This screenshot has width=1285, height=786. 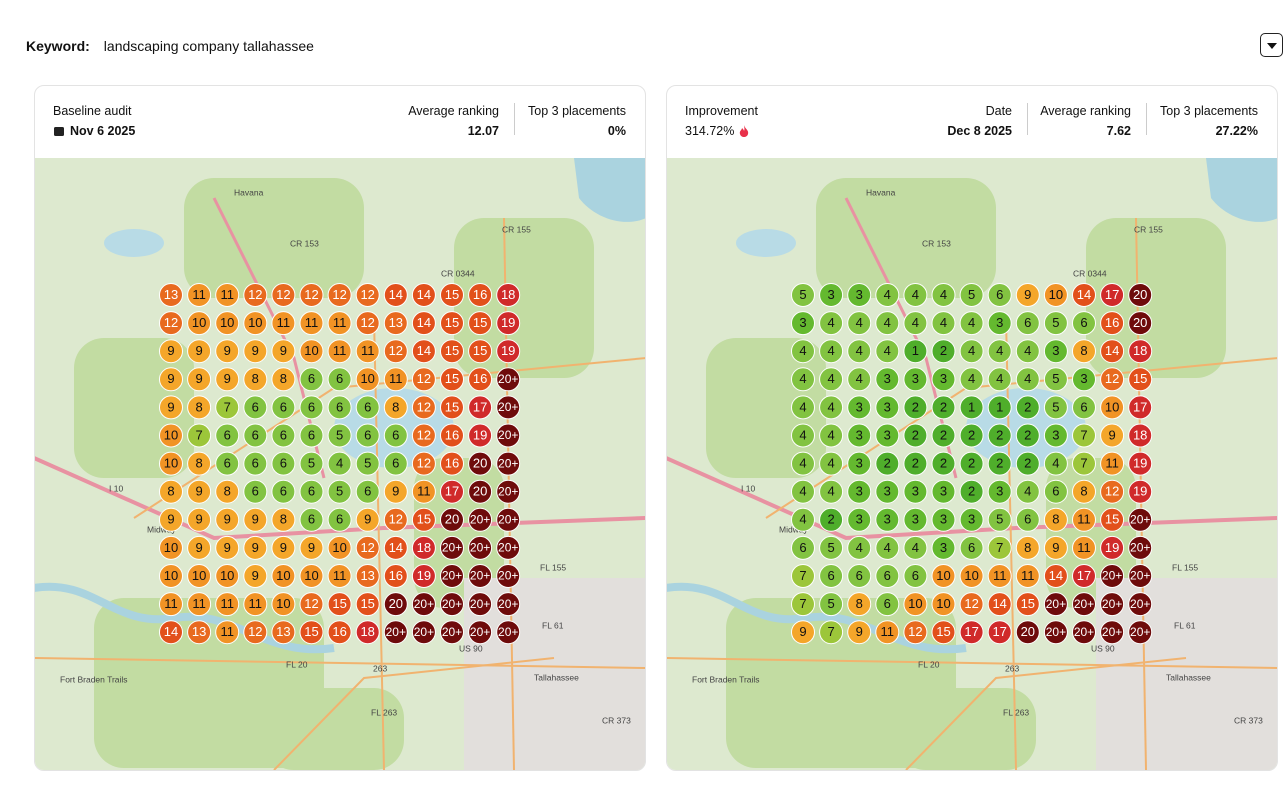 I want to click on rank-label: 18, so click(x=508, y=294).